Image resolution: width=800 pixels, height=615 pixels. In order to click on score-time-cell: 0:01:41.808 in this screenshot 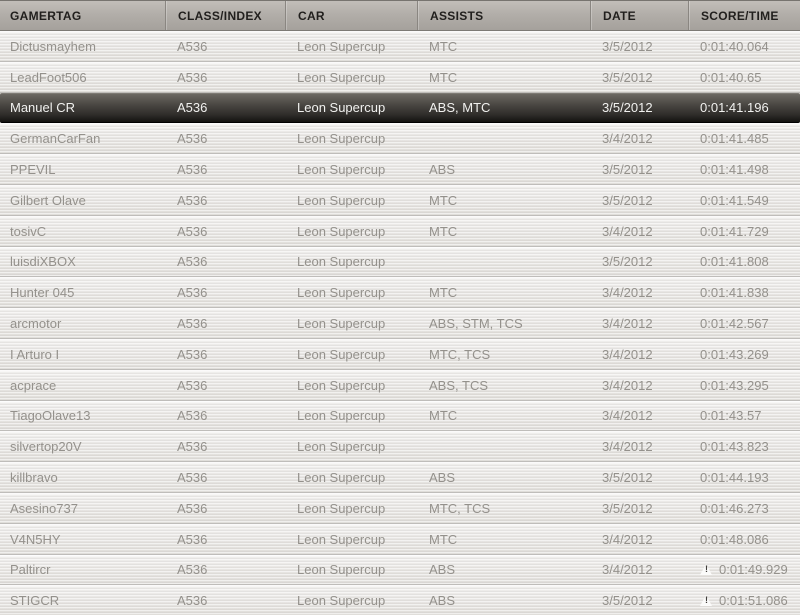, I will do `click(734, 262)`.